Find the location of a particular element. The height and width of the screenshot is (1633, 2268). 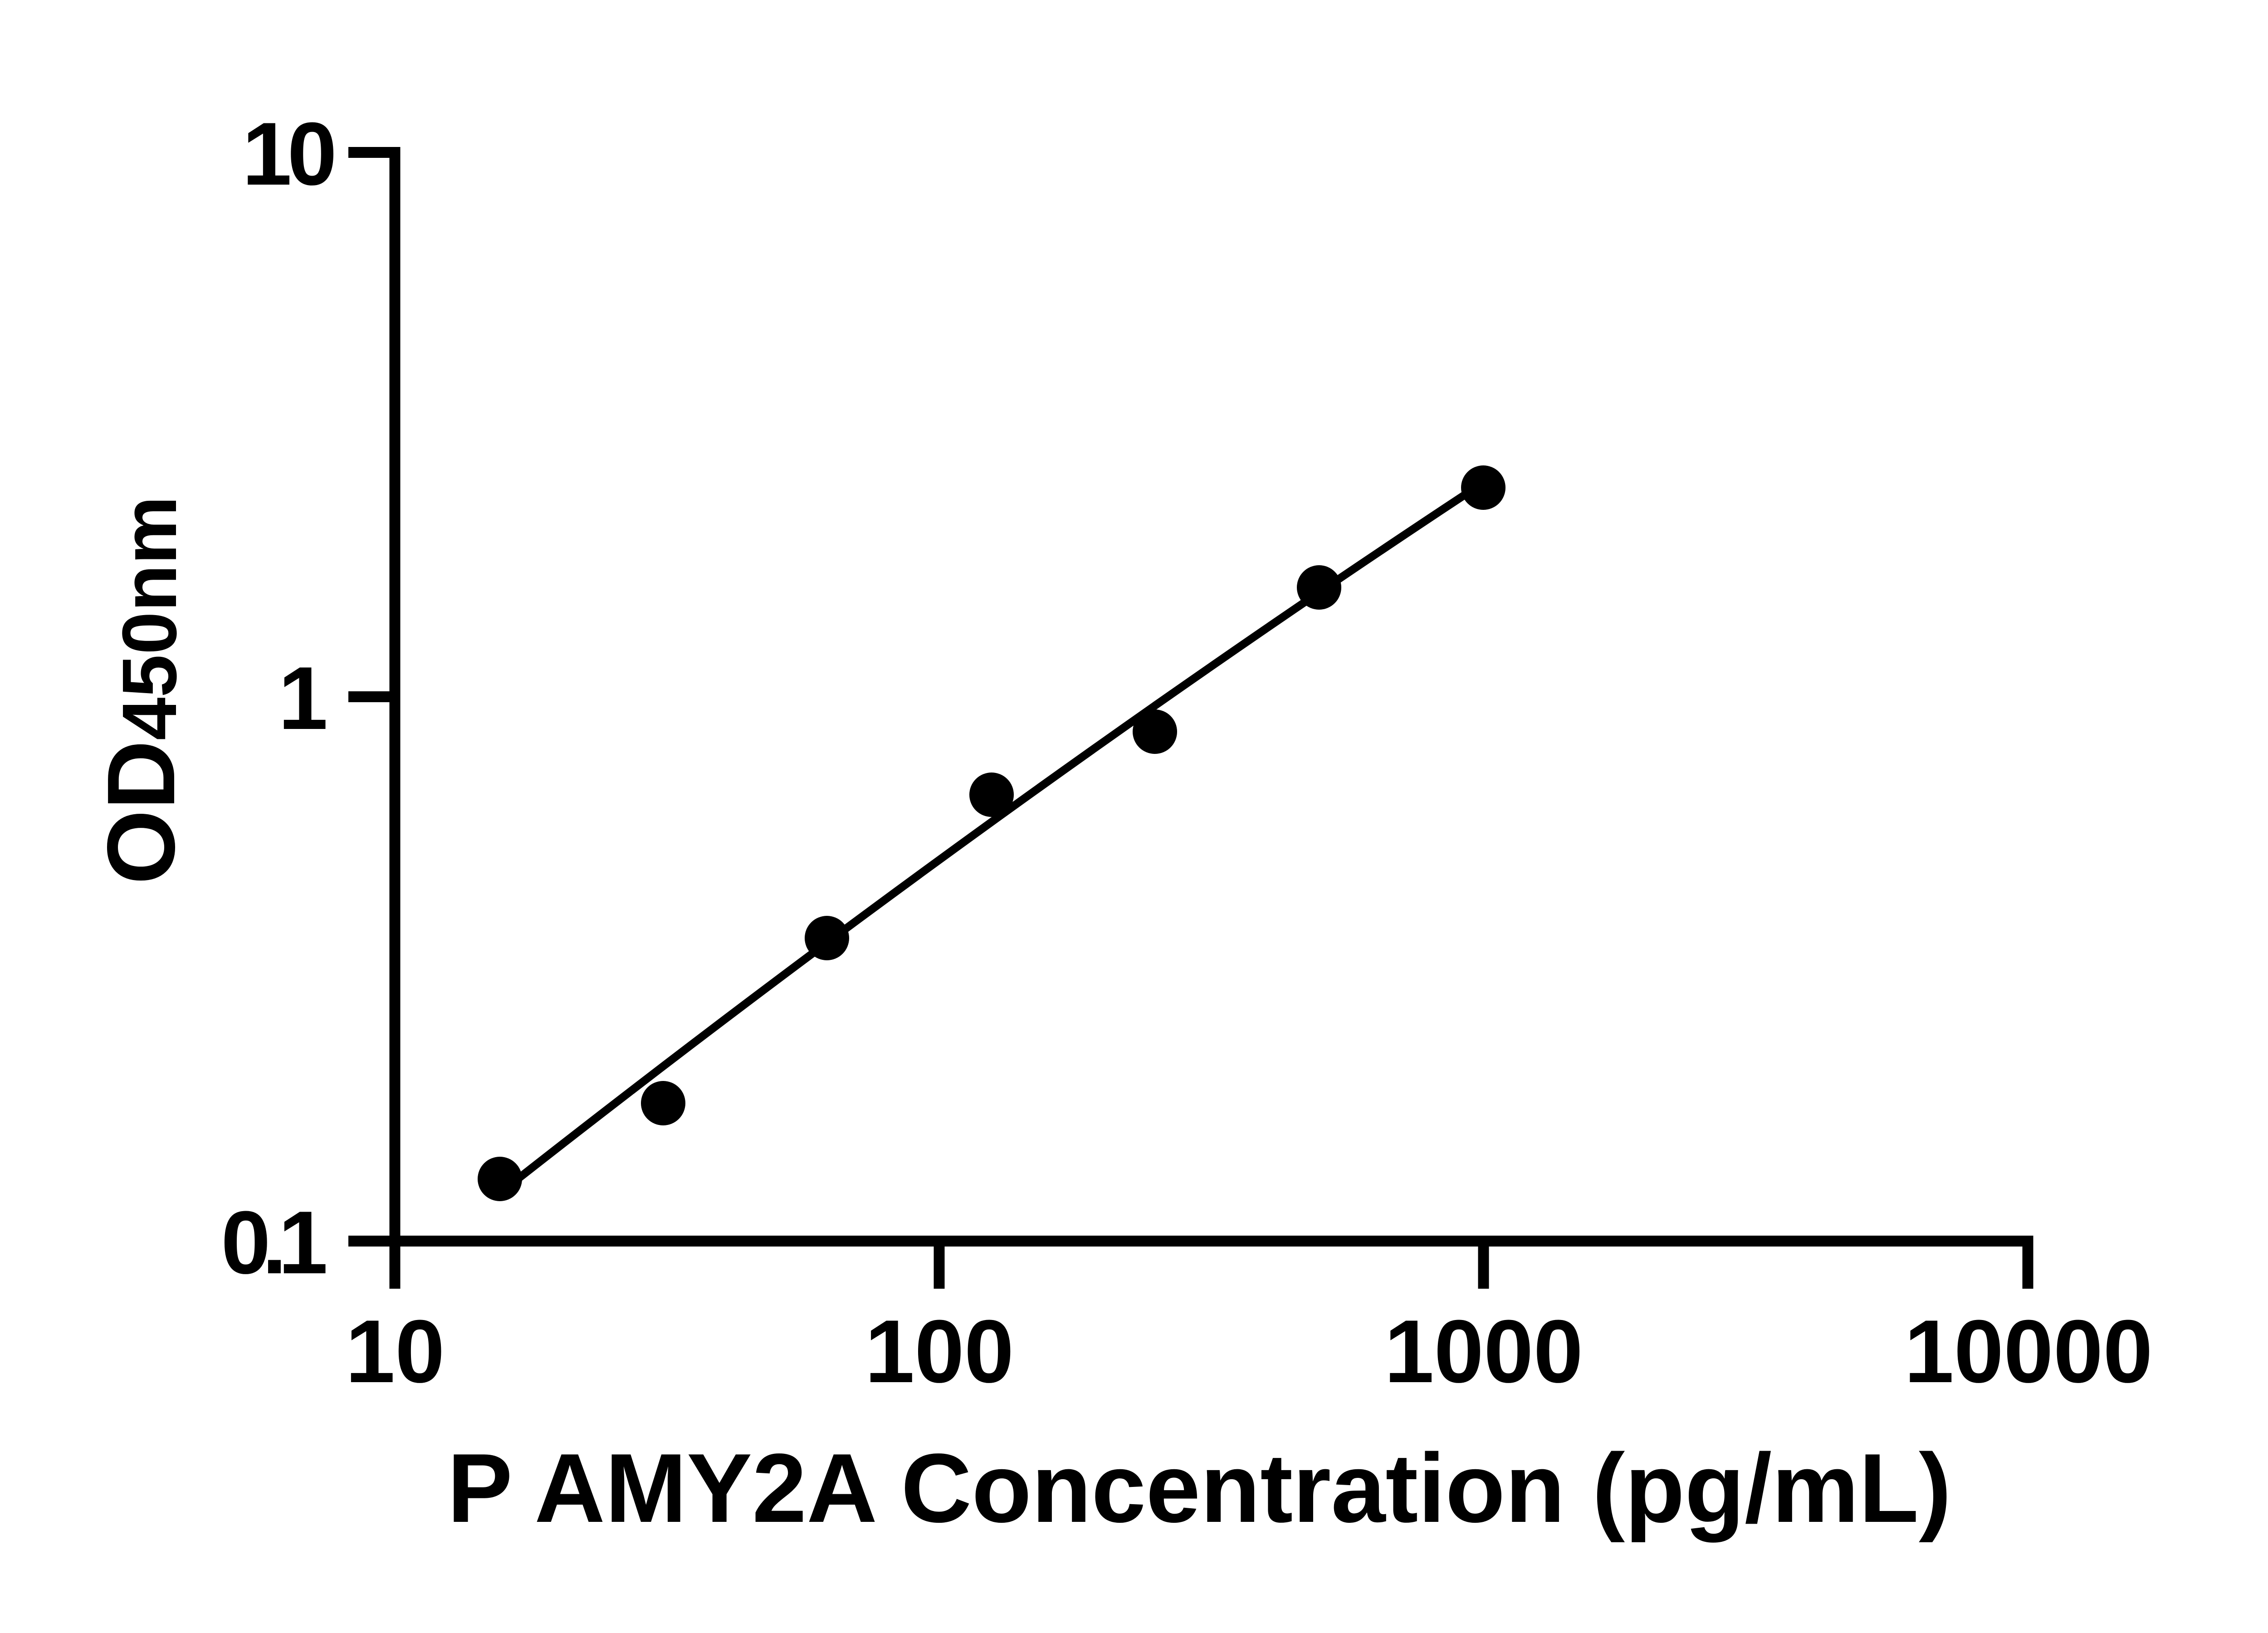

svg-text: 1000 is located at coordinates (1484, 1351).